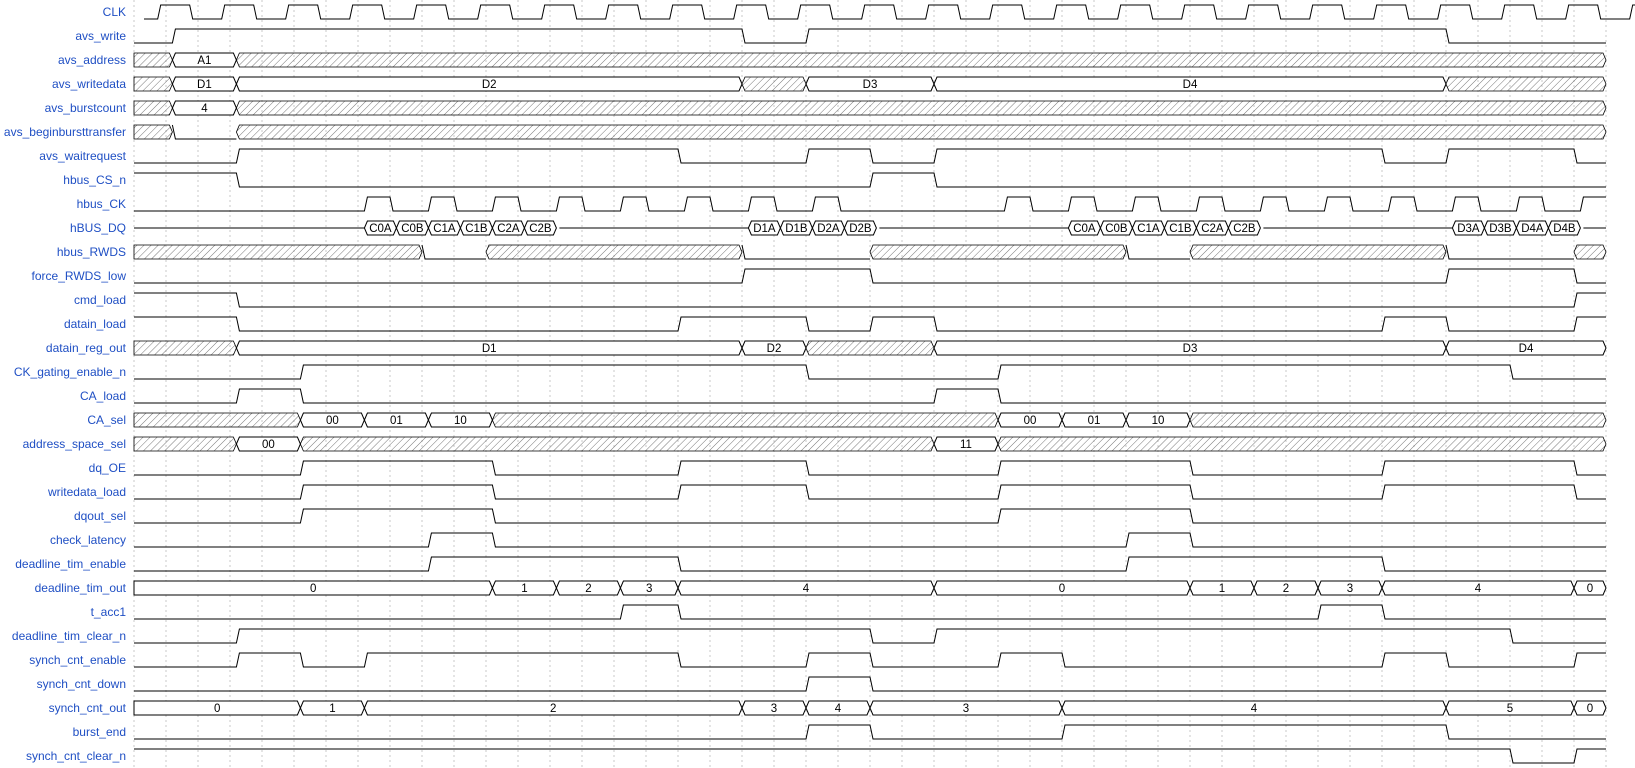 The width and height of the screenshot is (1635, 768). What do you see at coordinates (86, 492) in the screenshot?
I see `signal-label-writedata-load: writedata_load` at bounding box center [86, 492].